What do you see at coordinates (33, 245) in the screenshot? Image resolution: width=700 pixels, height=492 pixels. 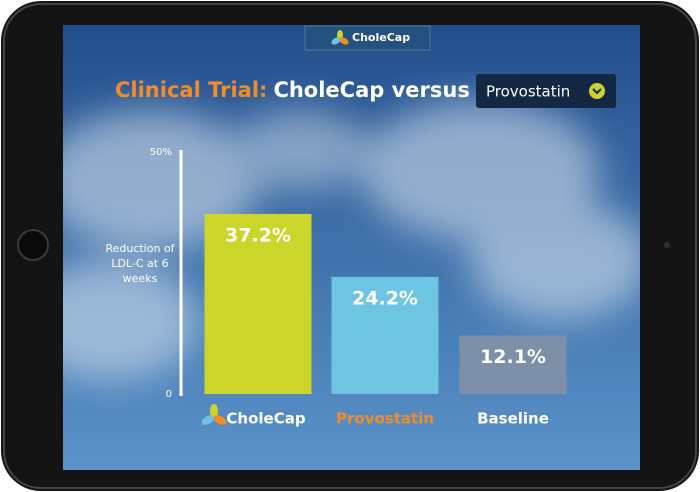 I see `home-button` at bounding box center [33, 245].